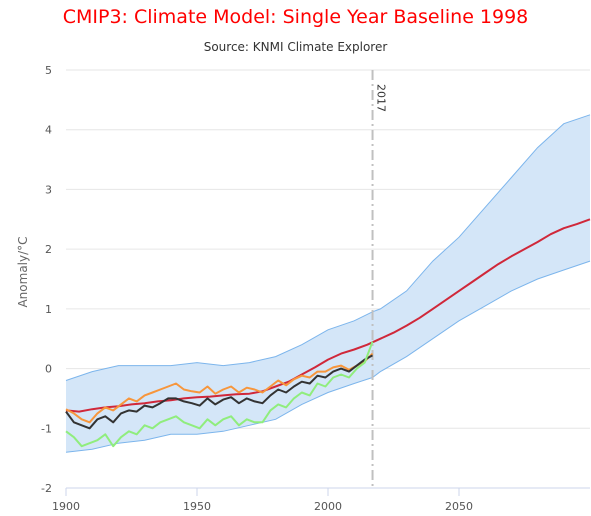  What do you see at coordinates (48, 189) in the screenshot?
I see `y-tick-label: 3` at bounding box center [48, 189].